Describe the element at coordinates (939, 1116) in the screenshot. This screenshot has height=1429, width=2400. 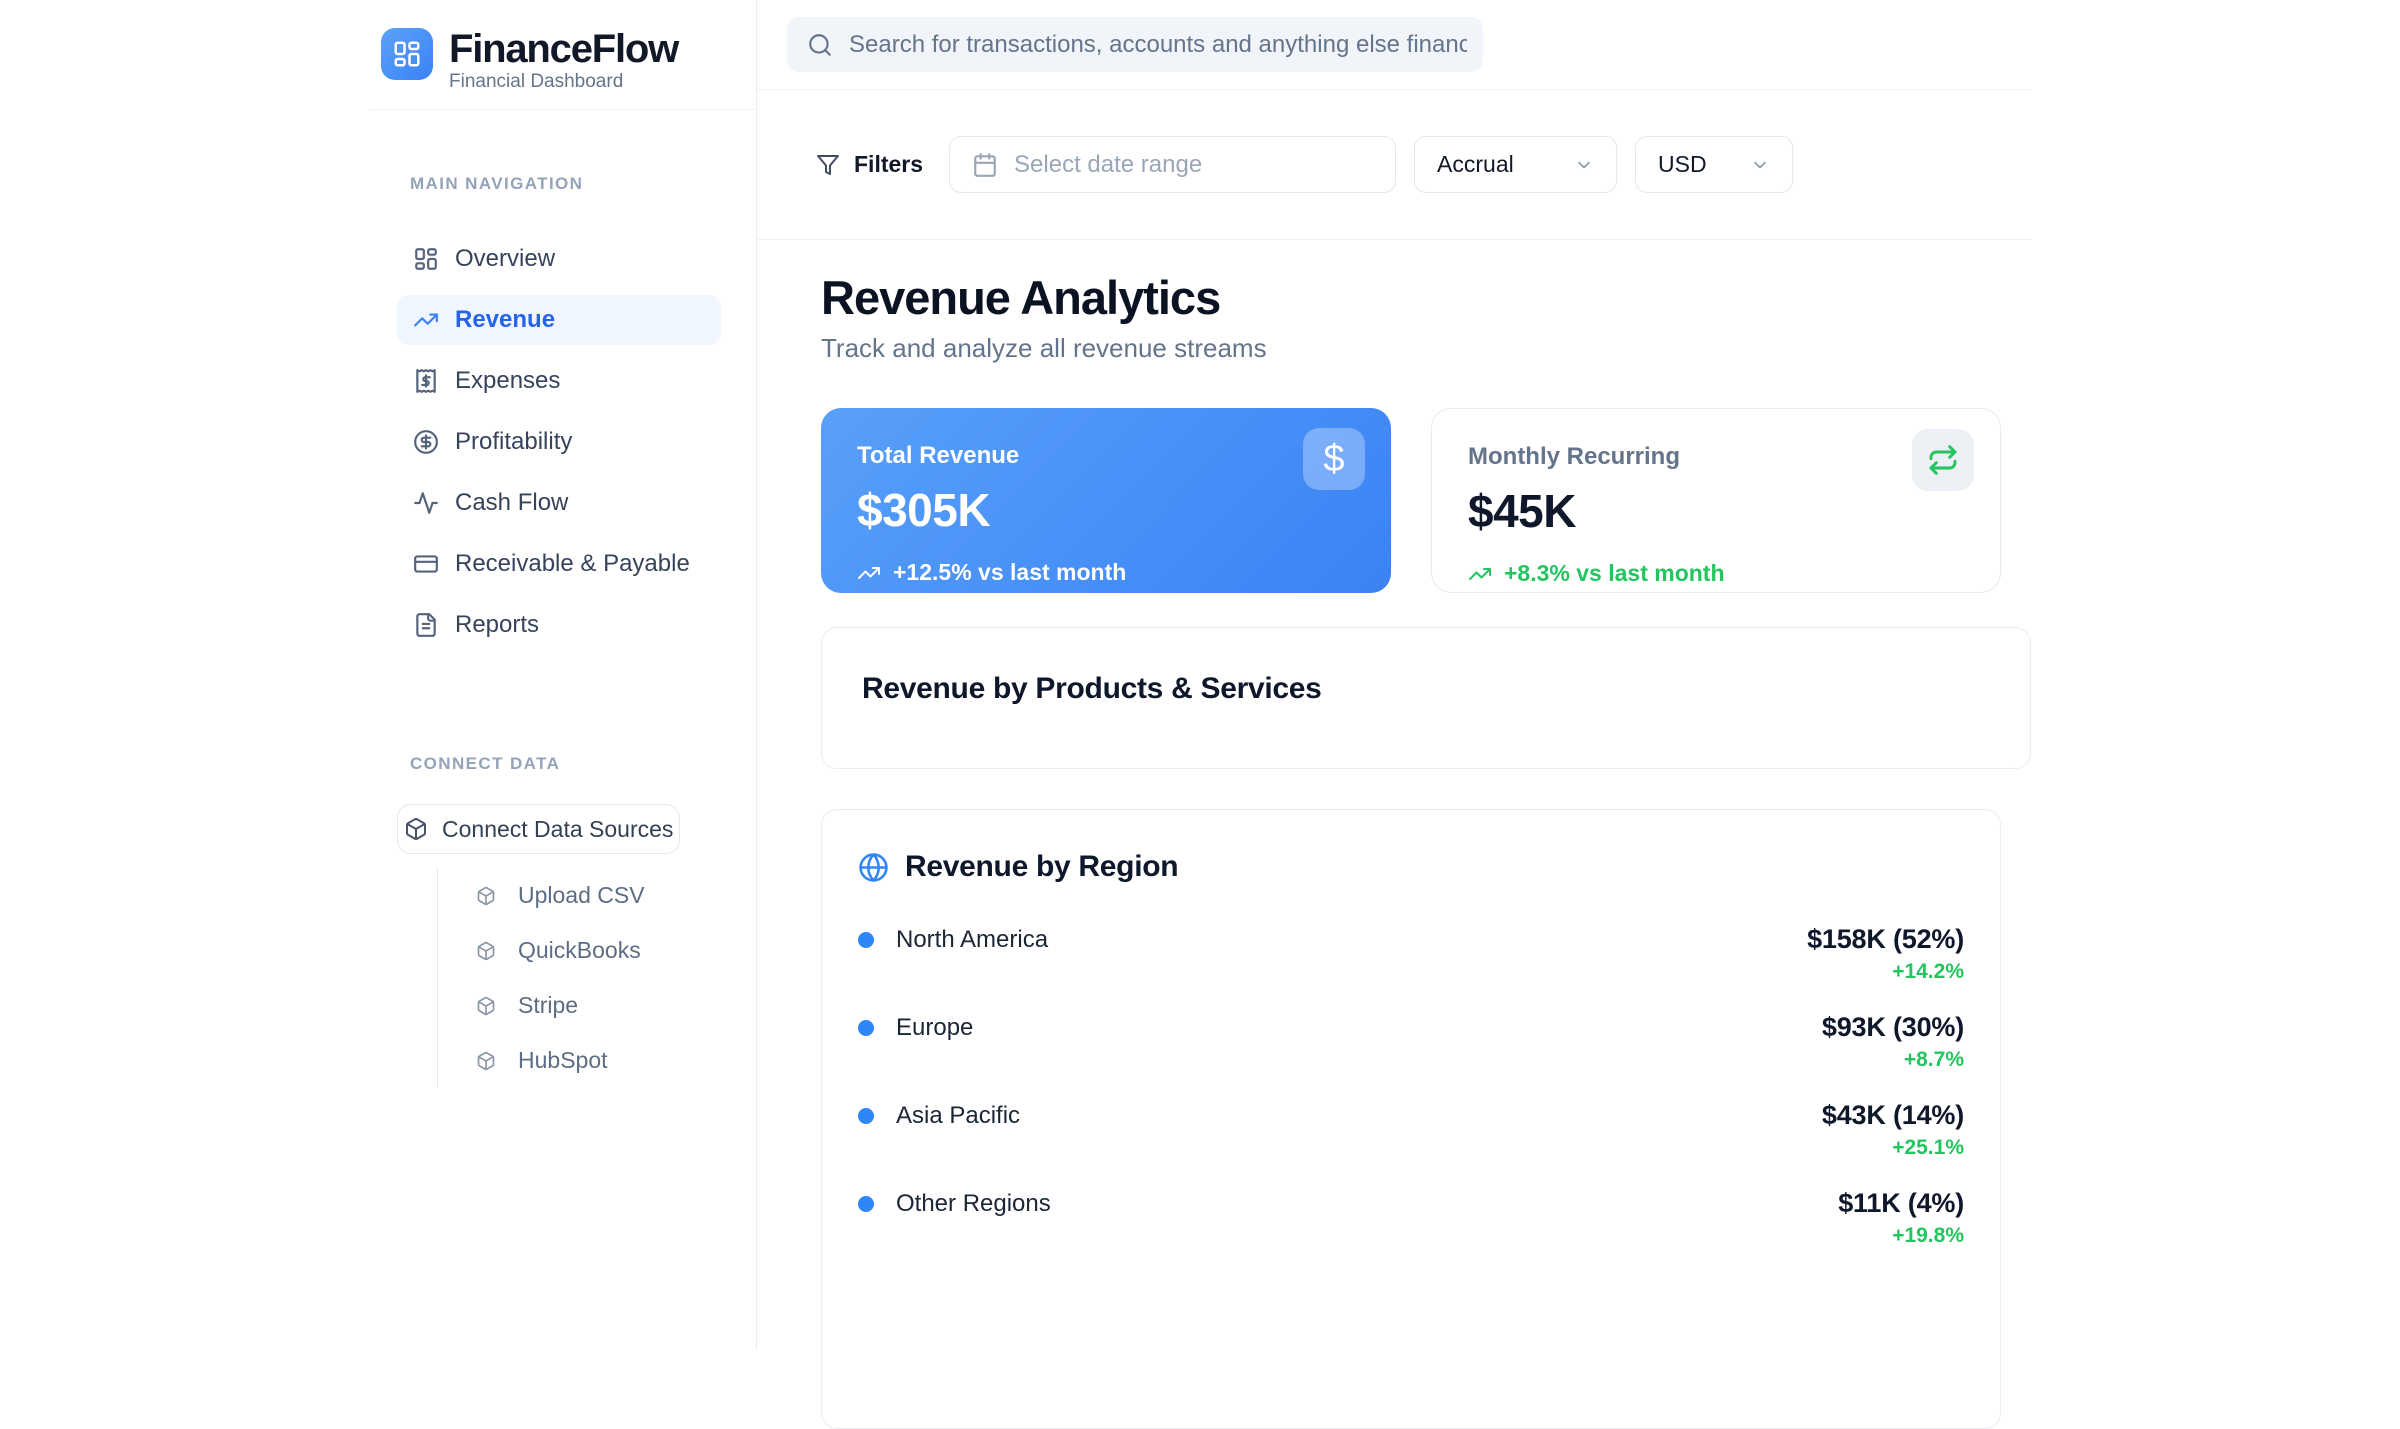
I see `region-label: Asia Pacific` at that location.